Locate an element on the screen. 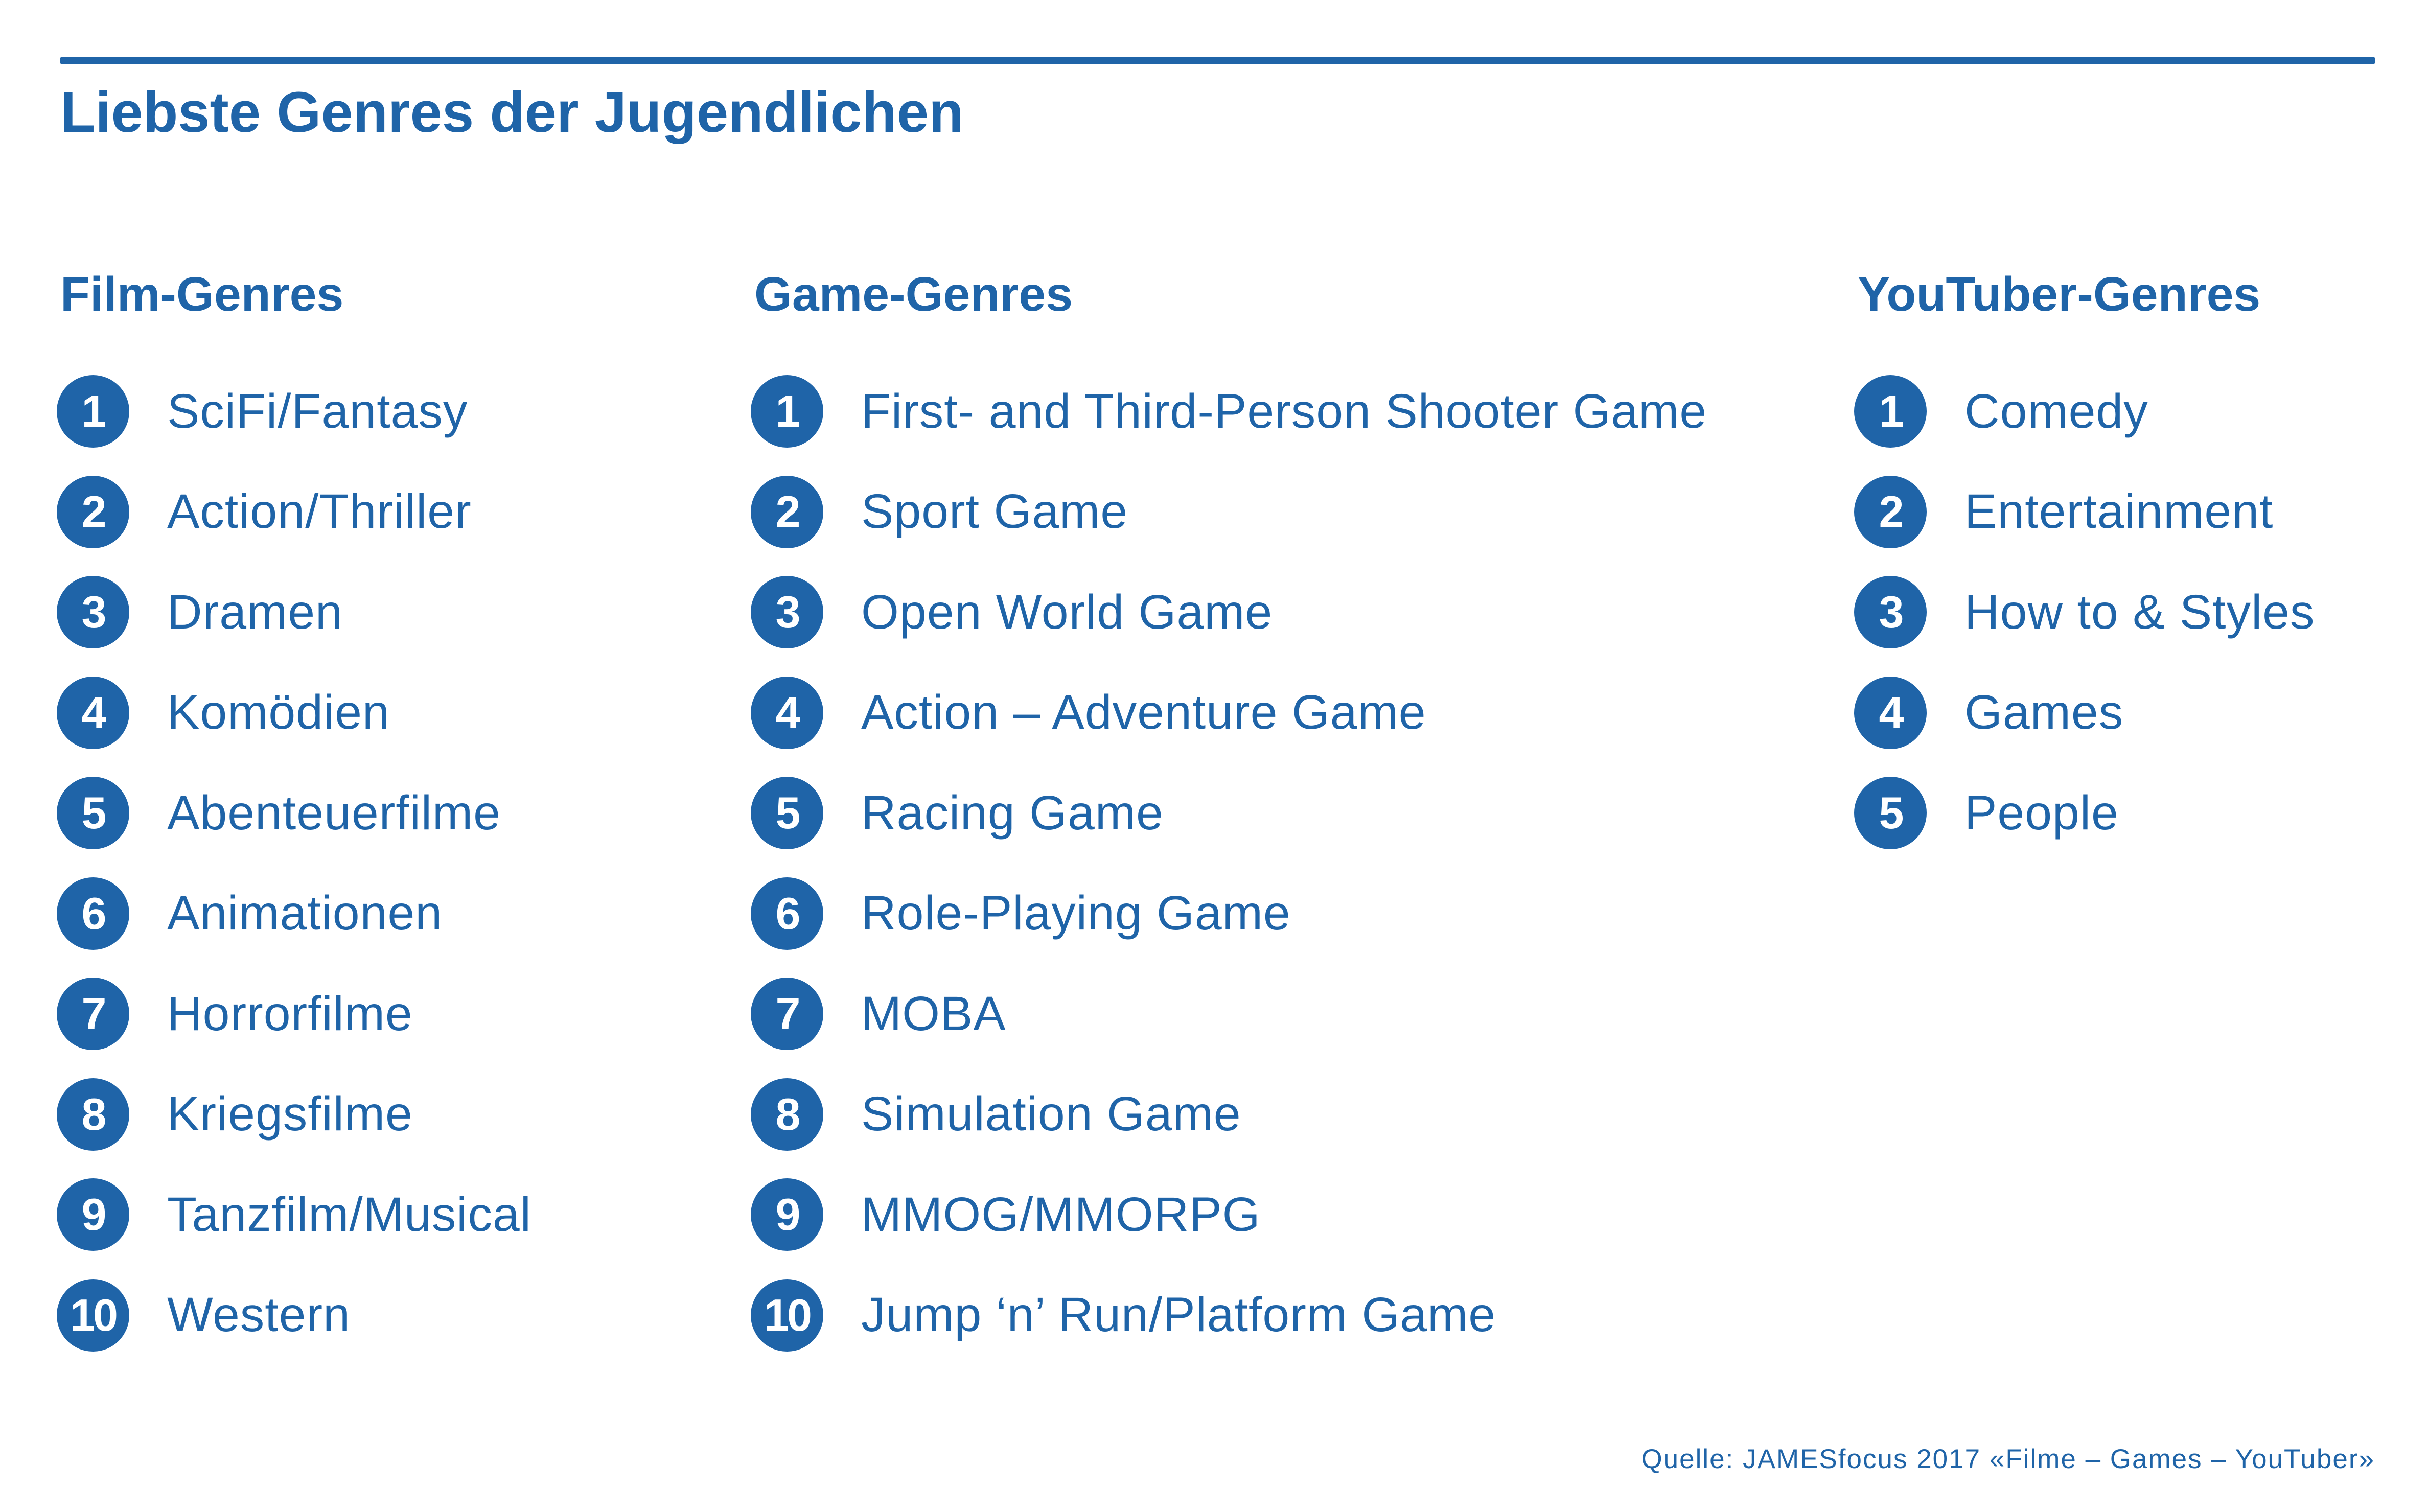  list-item: 7 Horrorfilme is located at coordinates (235, 1014).